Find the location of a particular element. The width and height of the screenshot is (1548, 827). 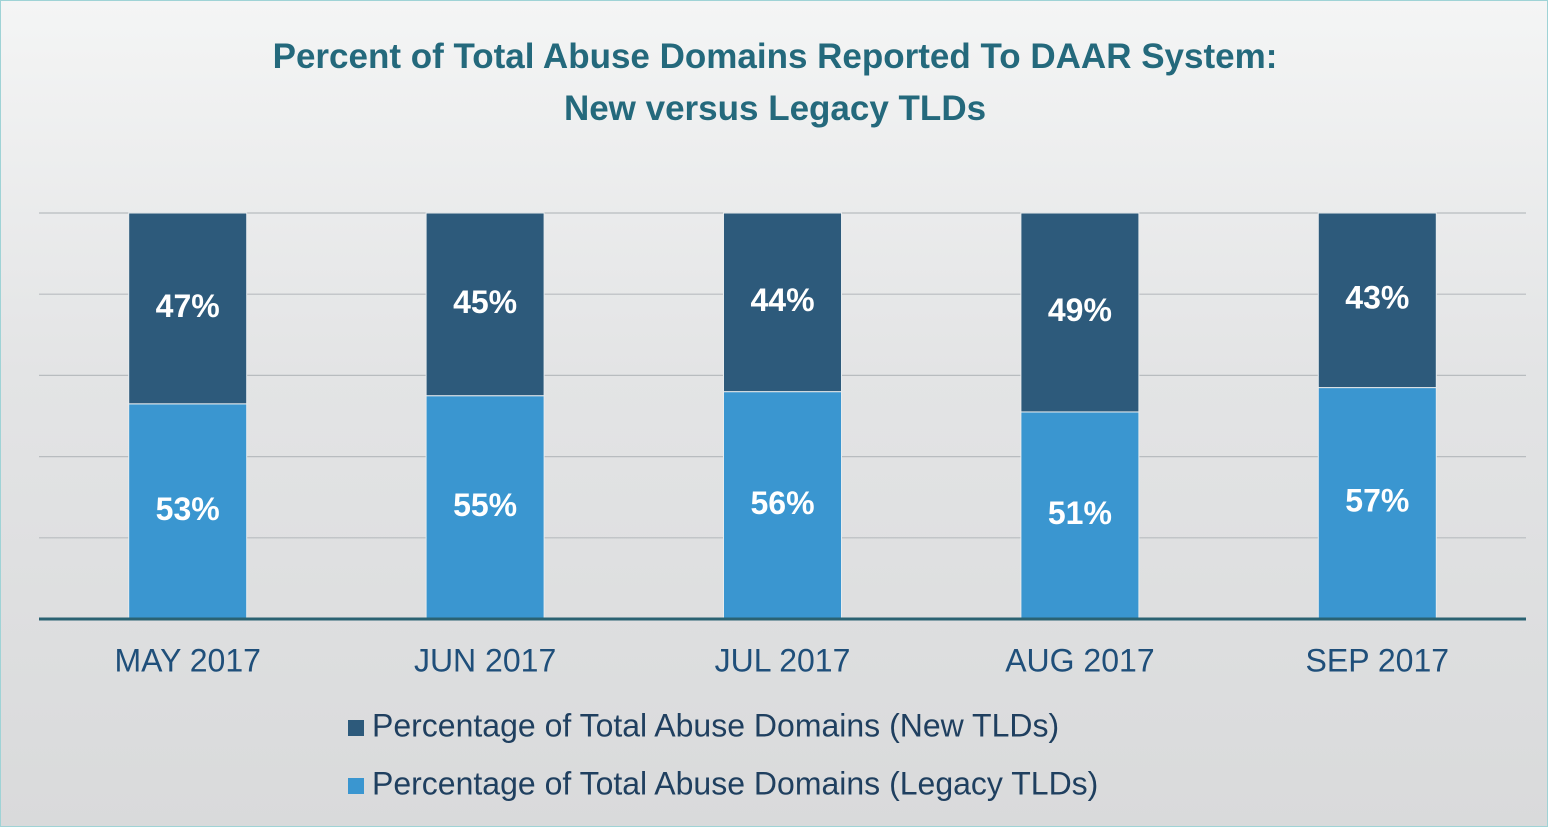

x-tick-label: SEP 2017 is located at coordinates (1378, 660).